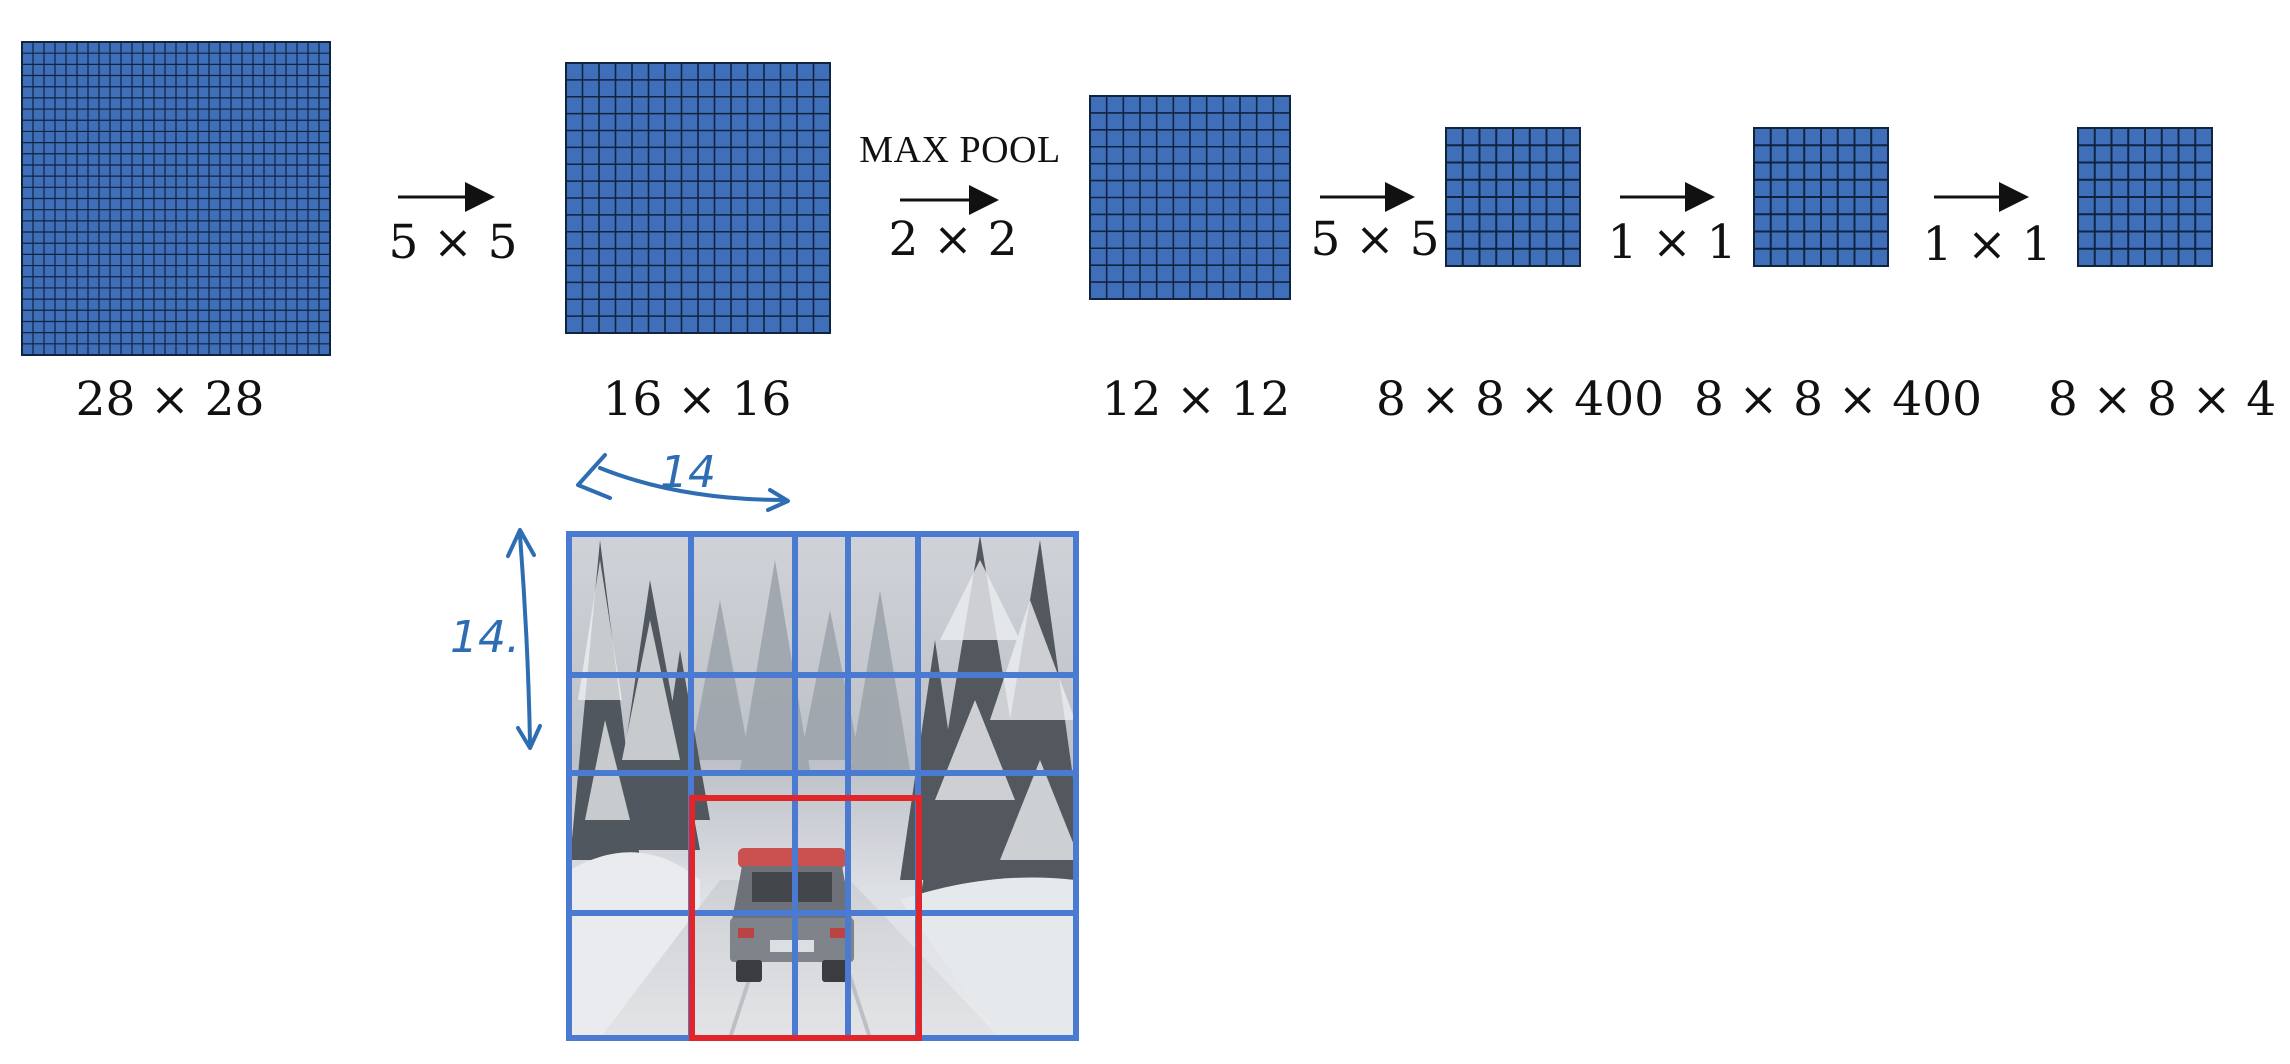 The width and height of the screenshot is (2290, 1064). I want to click on feature-map-28x28, so click(176, 198).